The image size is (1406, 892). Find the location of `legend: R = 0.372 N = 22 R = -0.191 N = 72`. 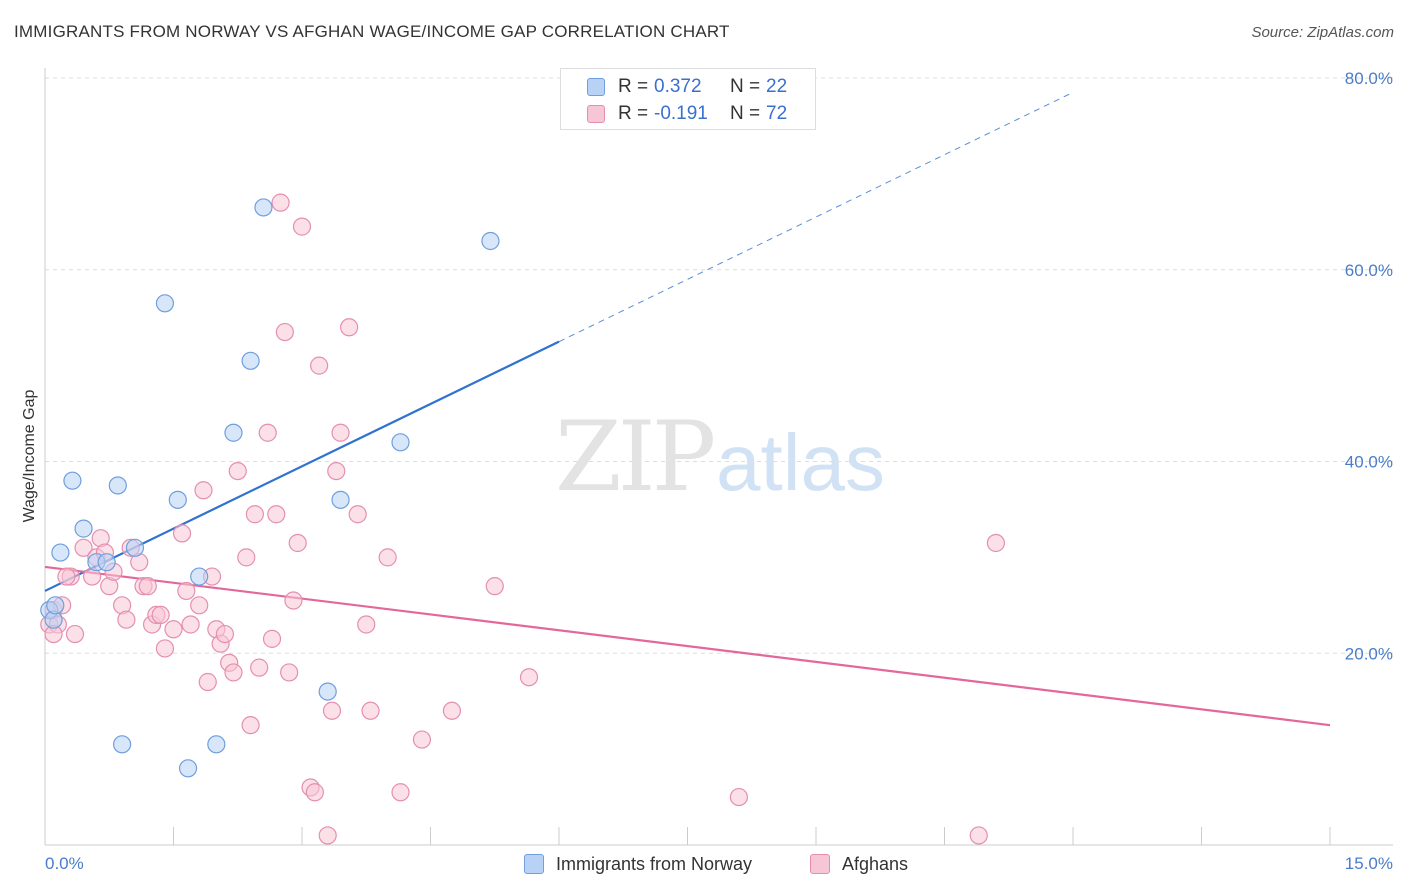

legend: R = 0.372 N = 22 R = -0.191 N = 72 is located at coordinates (688, 99).